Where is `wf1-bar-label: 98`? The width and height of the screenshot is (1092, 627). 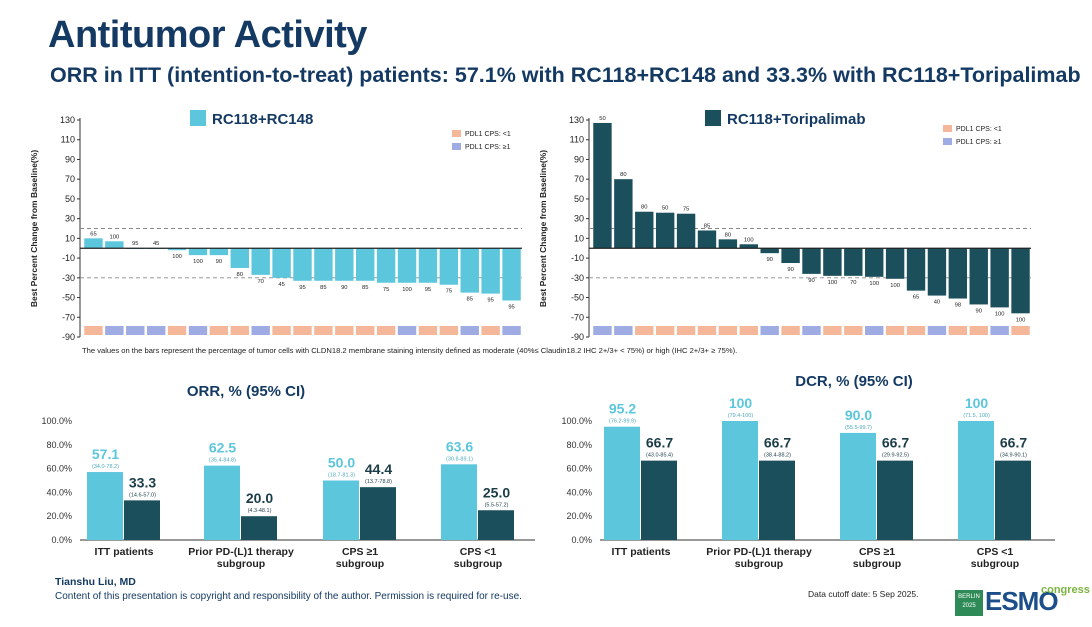
wf1-bar-label: 98 is located at coordinates (958, 306).